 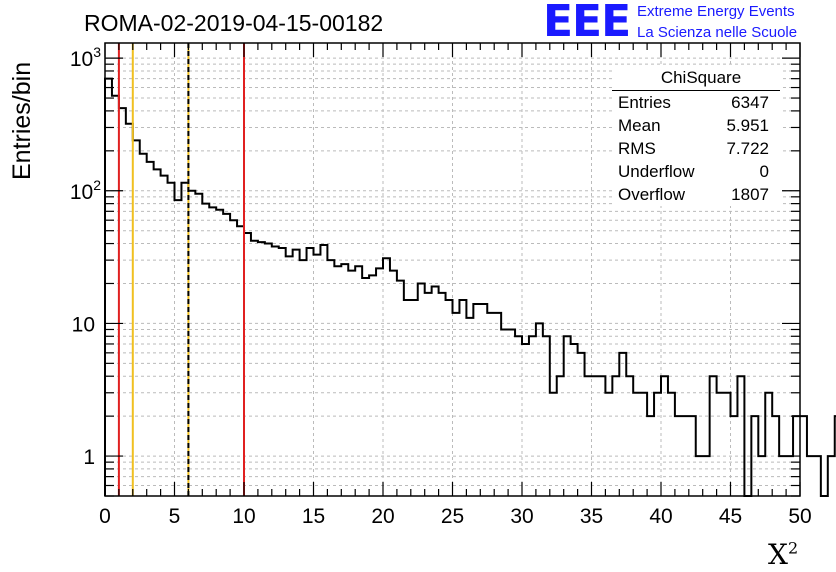 What do you see at coordinates (716, 11) in the screenshot?
I see `eee-logo-line1: Extreme Energy Events` at bounding box center [716, 11].